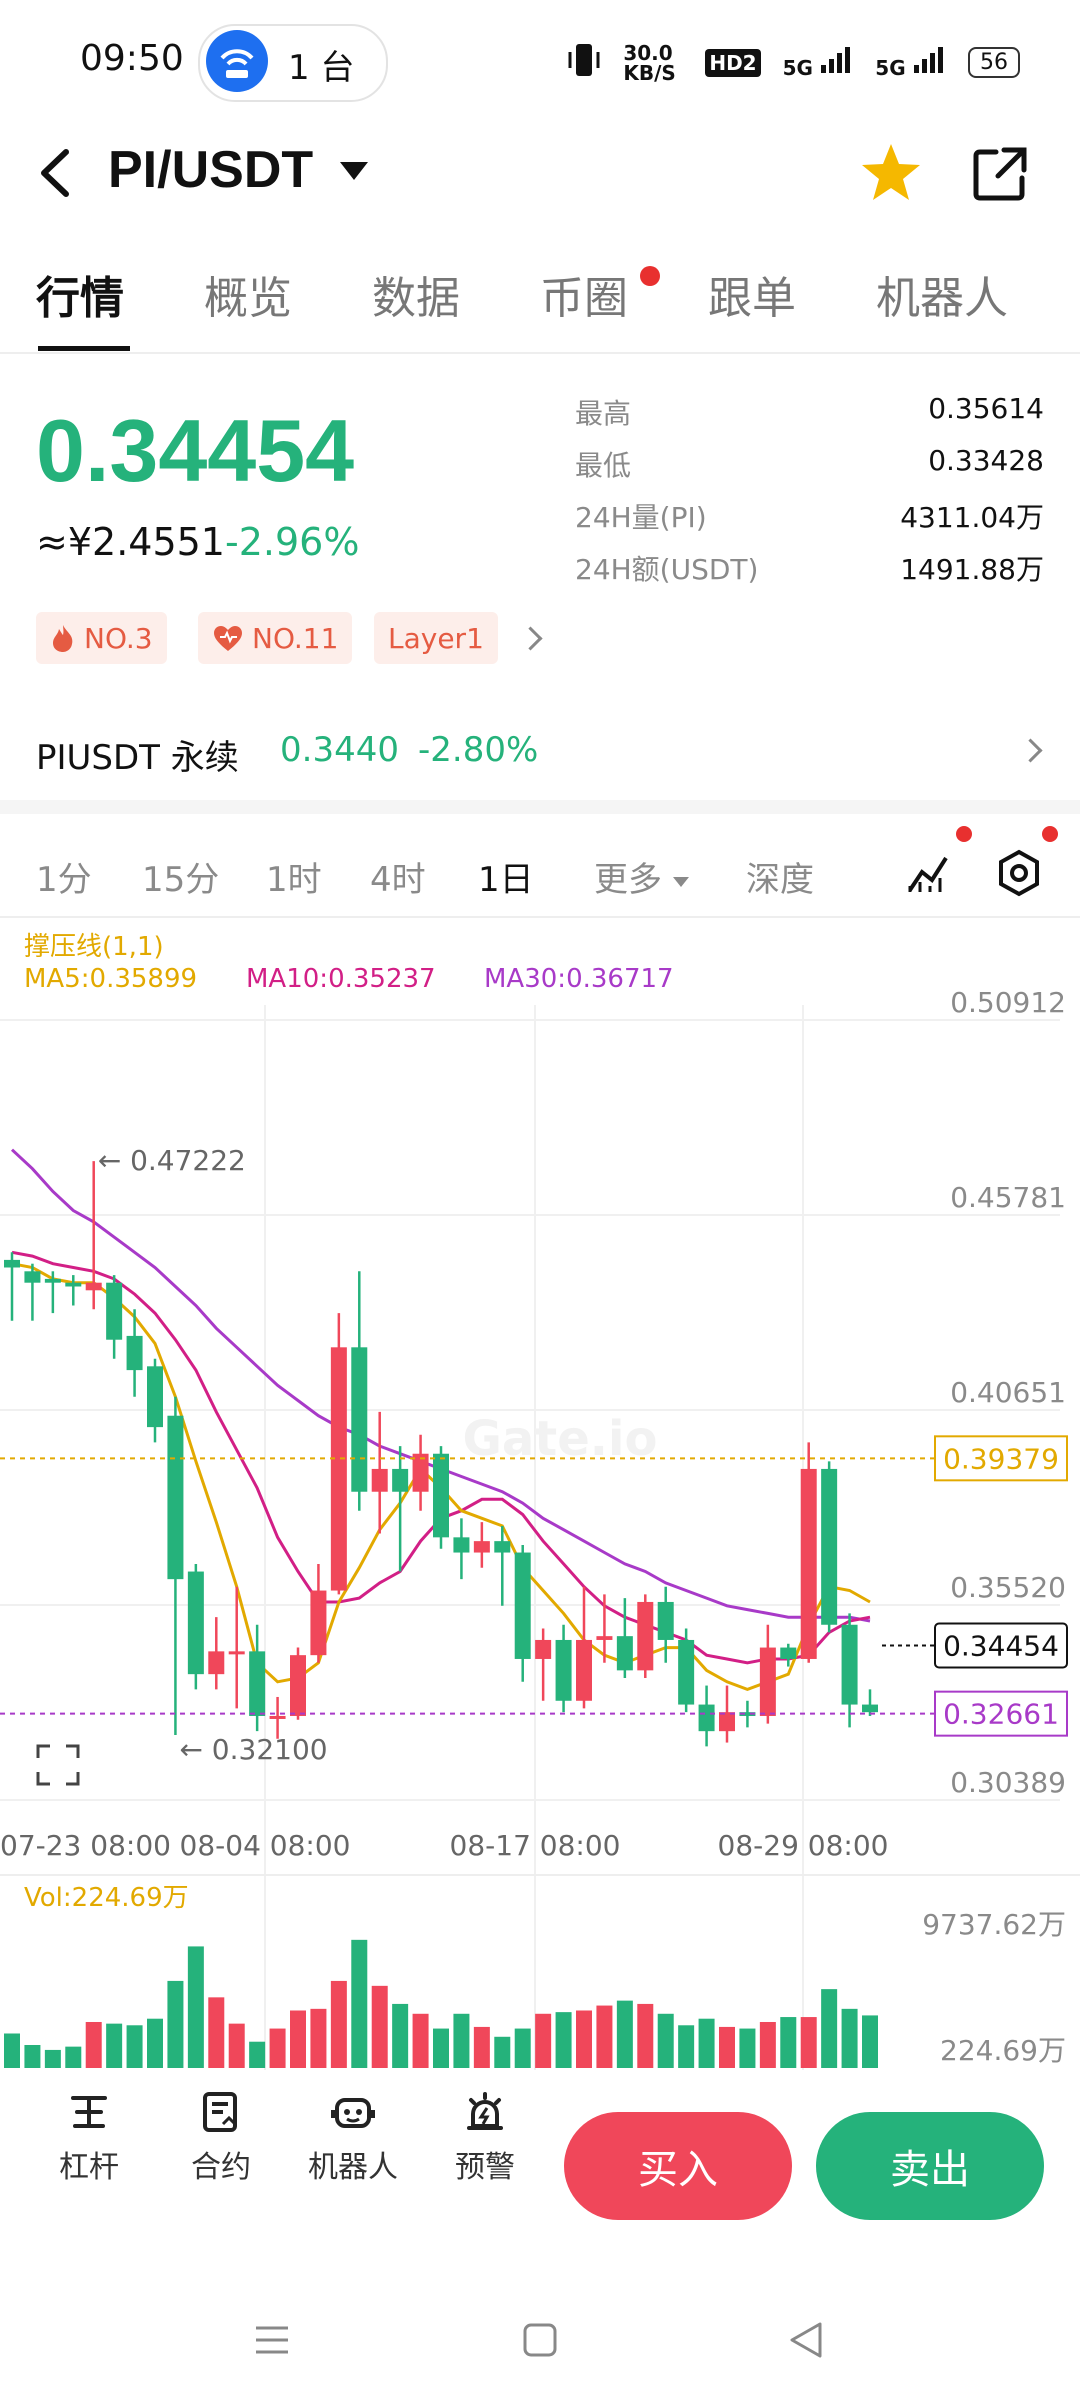  Describe the element at coordinates (506, 880) in the screenshot. I see `interval-1d: 1日` at that location.